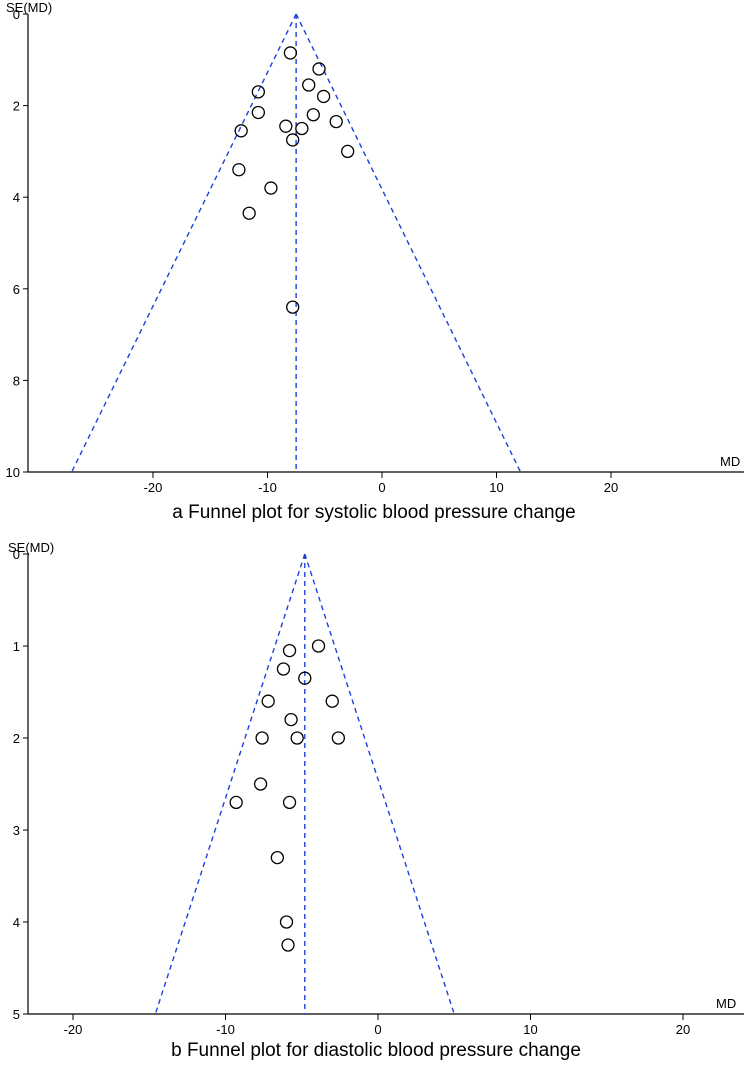 The width and height of the screenshot is (744, 1077). I want to click on y-tick-label: 6, so click(16, 289).